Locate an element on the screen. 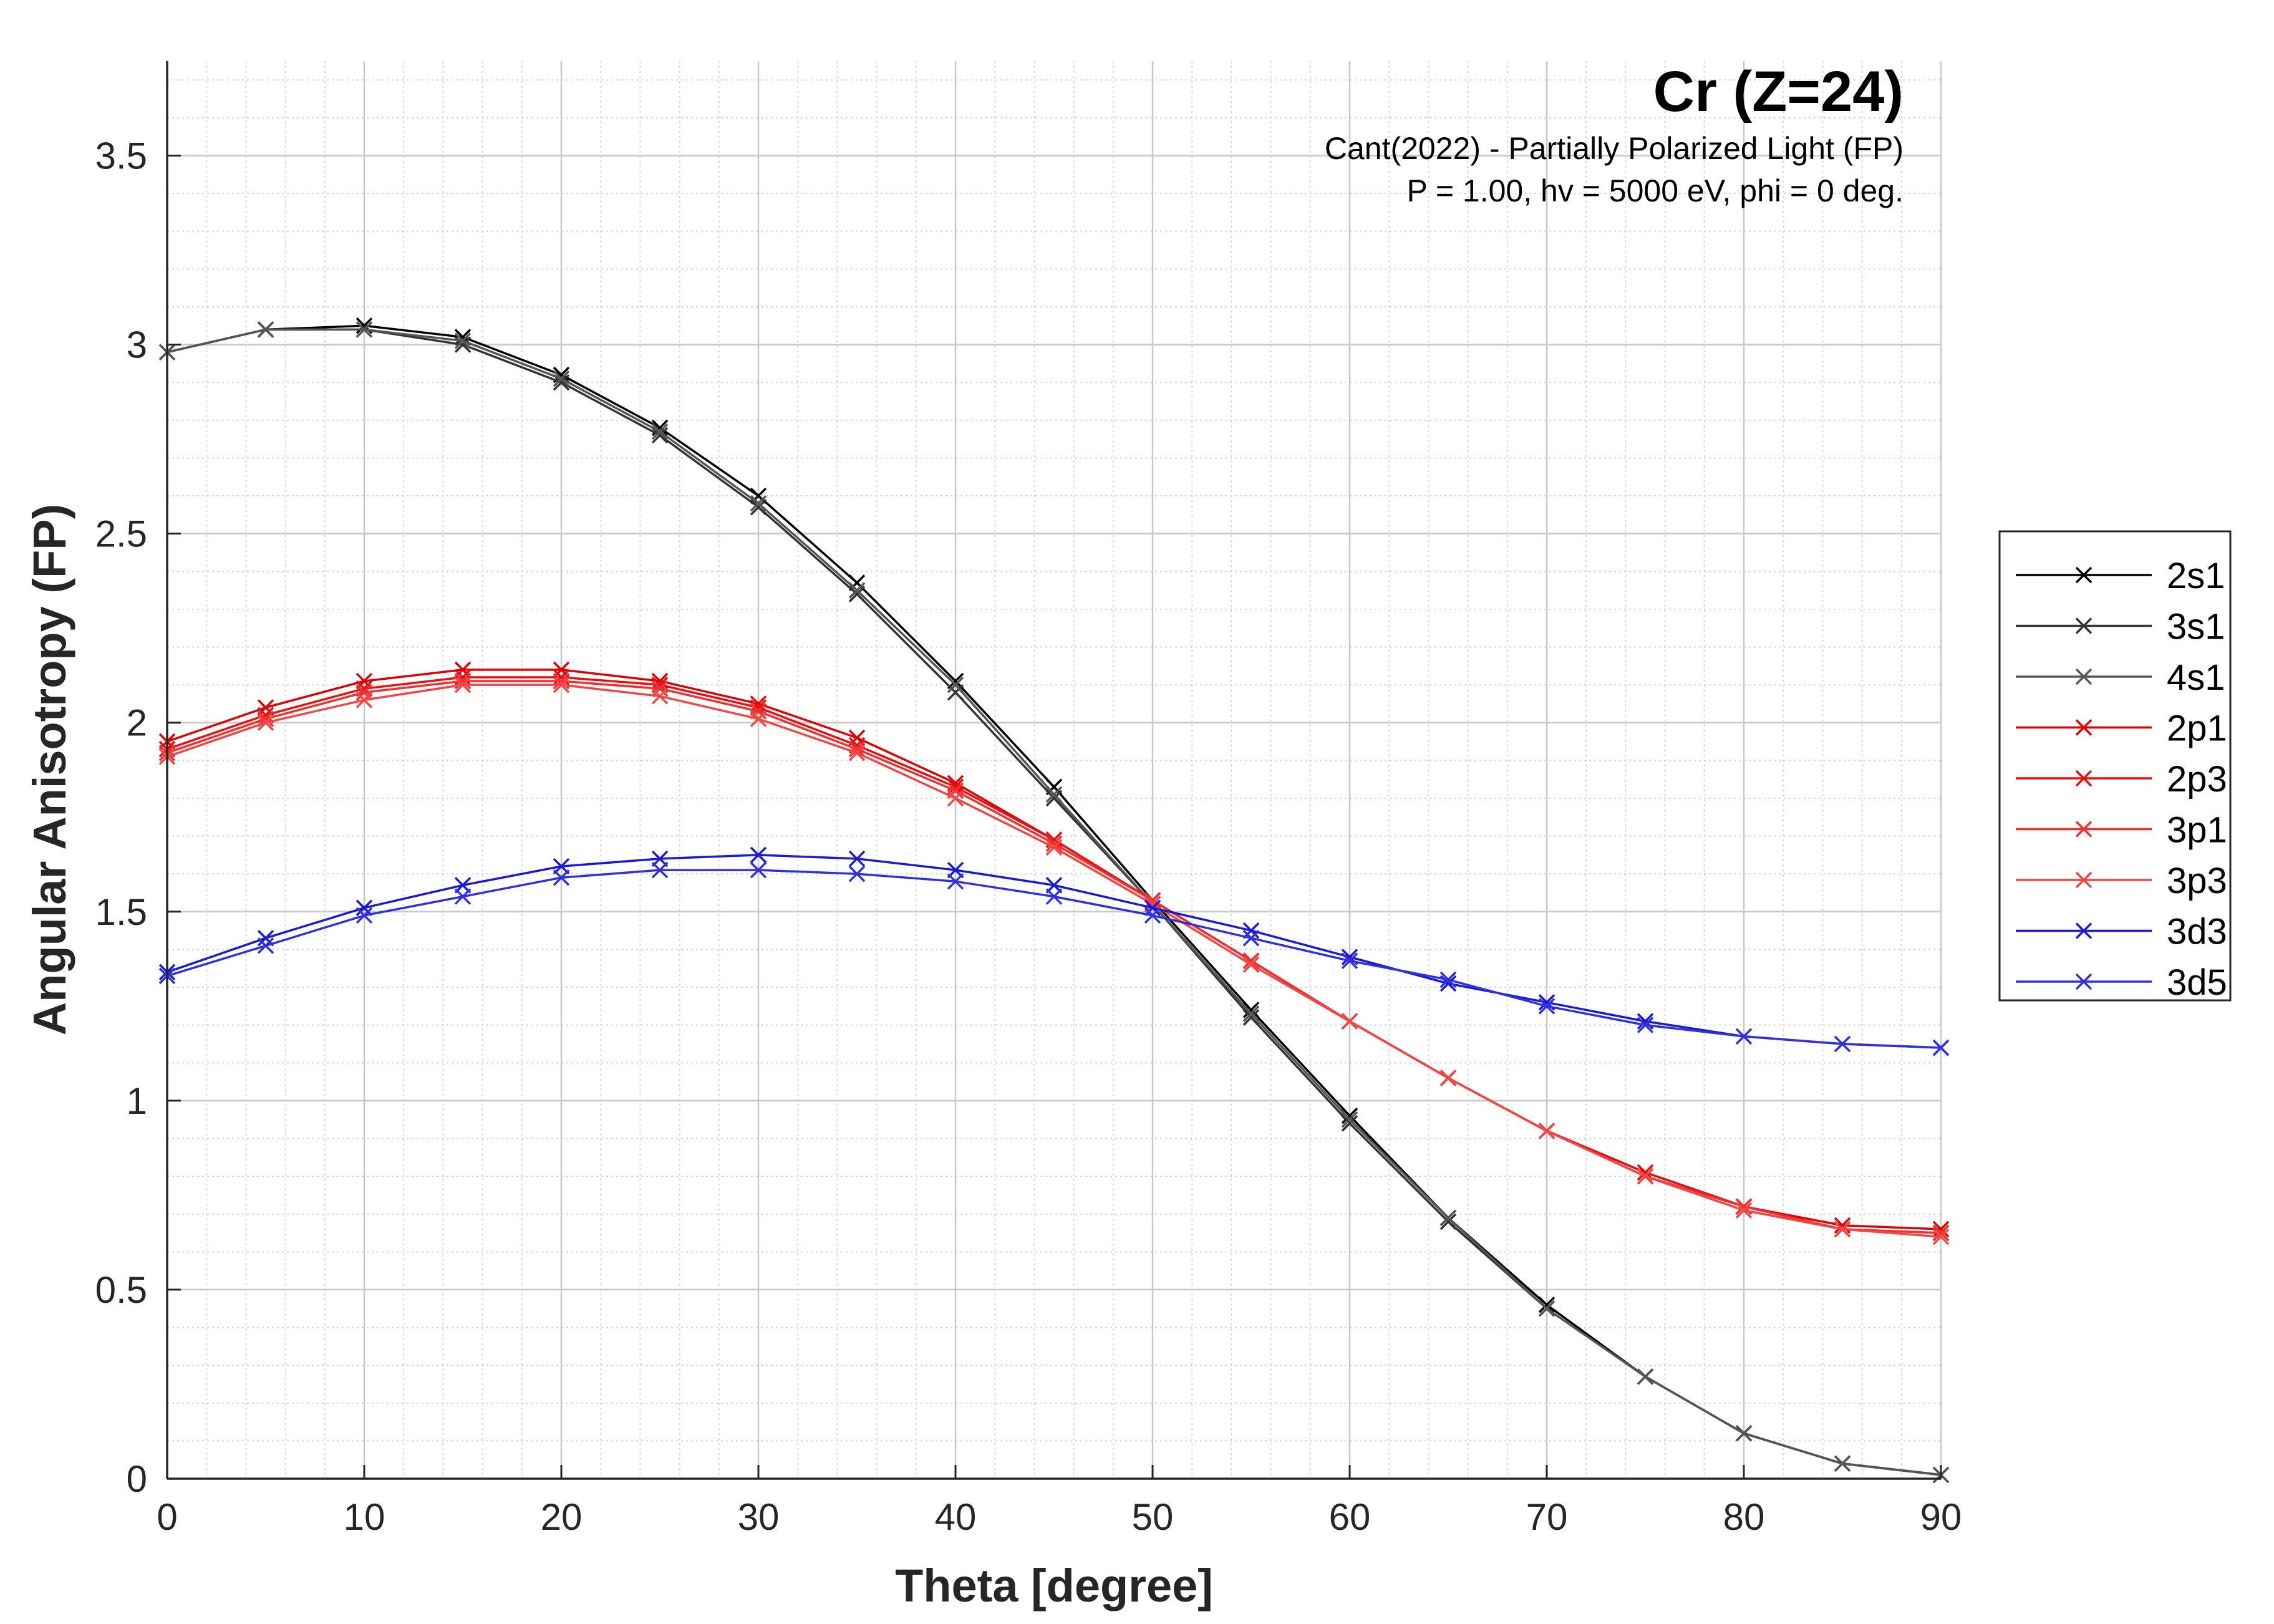 Image resolution: width=2274 pixels, height=1624 pixels. x-tick-label: 40 is located at coordinates (956, 1517).